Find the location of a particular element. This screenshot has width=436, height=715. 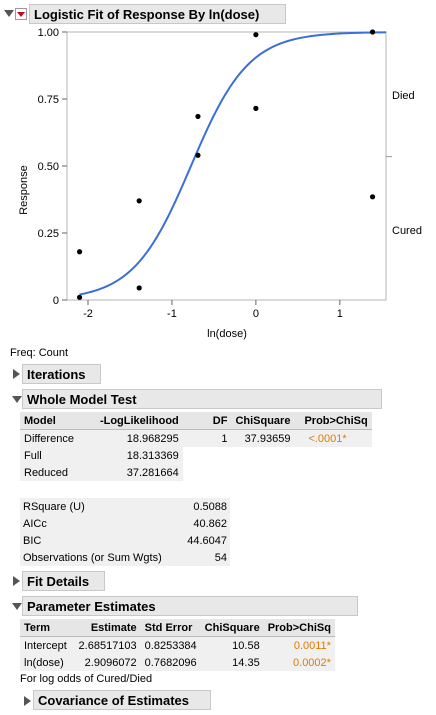

cell: 0.5088 is located at coordinates (202, 506).